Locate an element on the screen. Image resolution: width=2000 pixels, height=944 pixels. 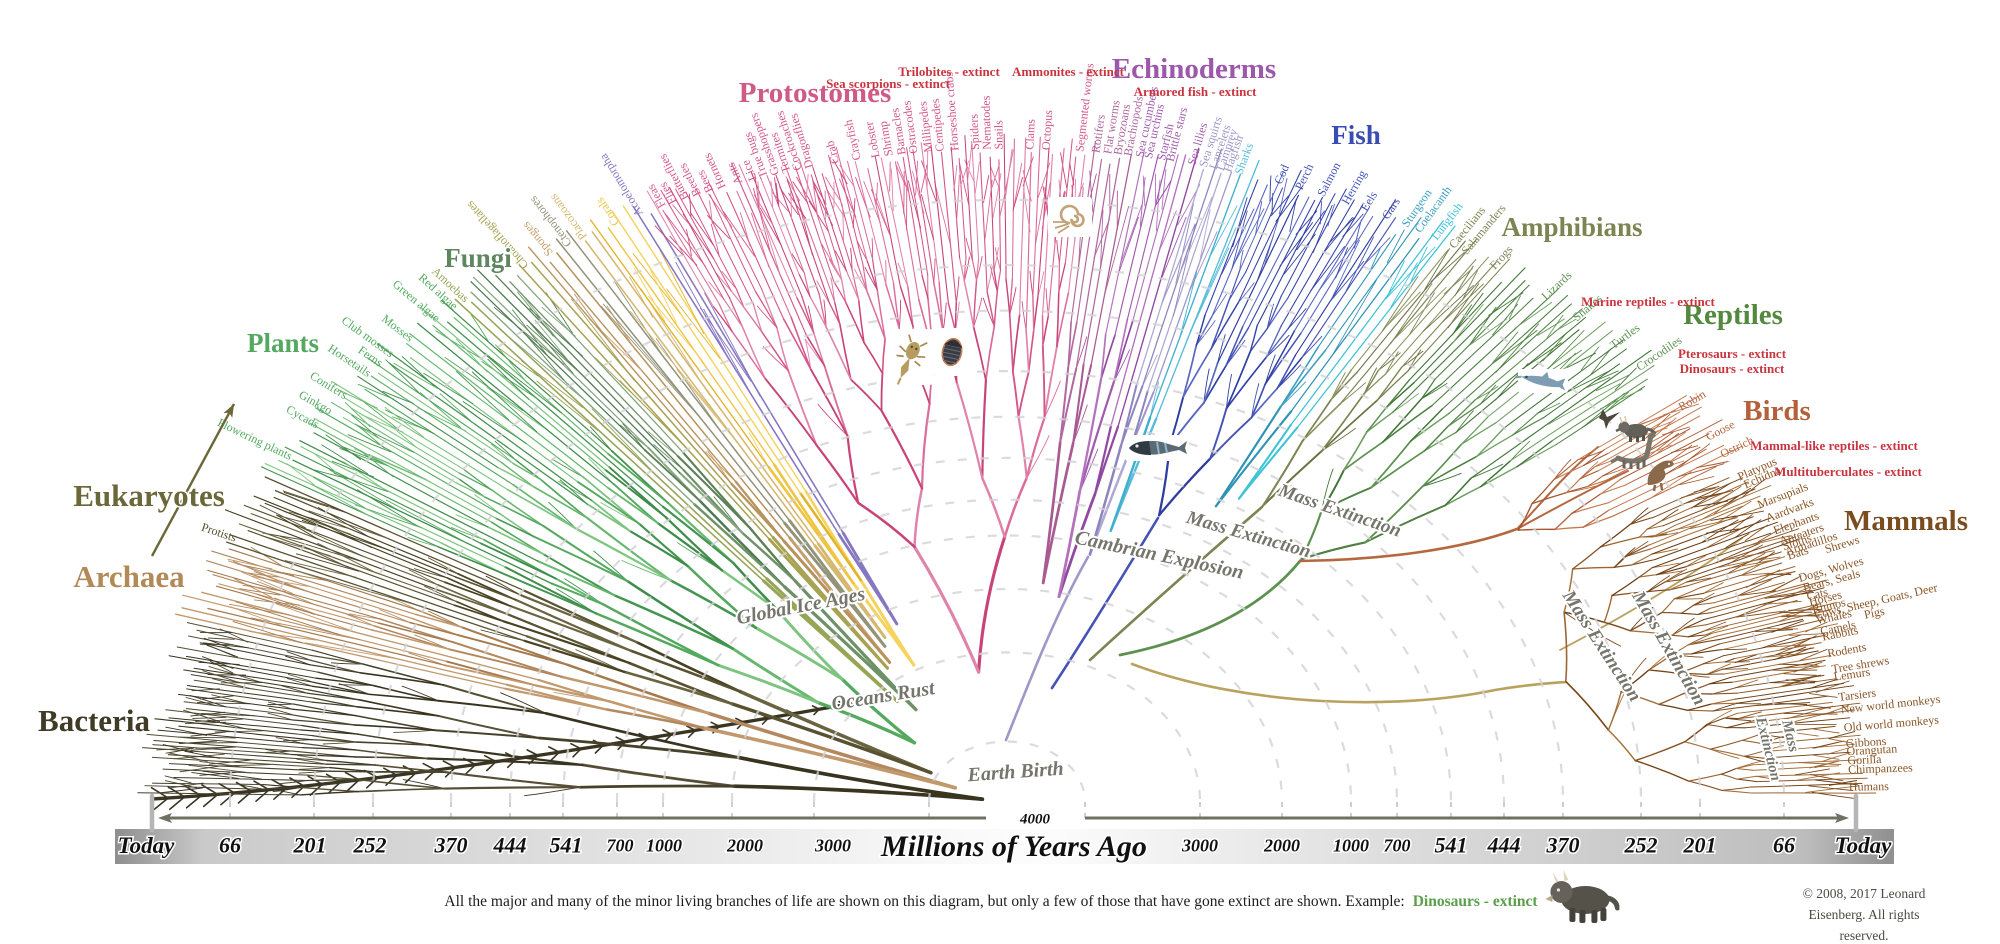
extinct-label-ammonites-extinct: Ammonites - extinct is located at coordinates (1068, 71).